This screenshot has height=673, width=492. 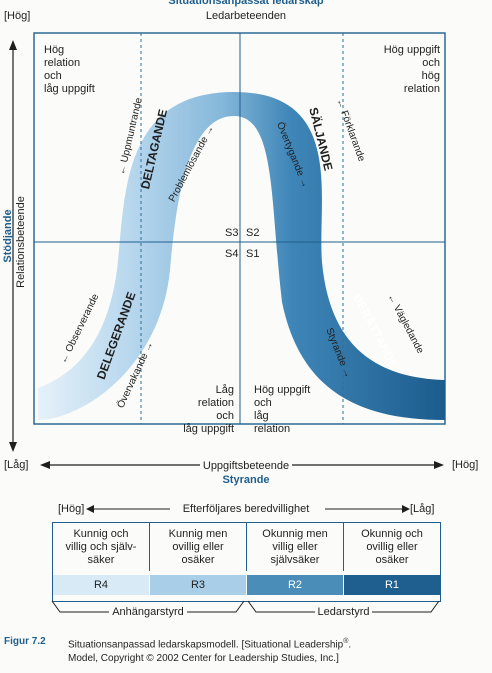 I want to click on tr-line-2: och, so click(x=431, y=63).